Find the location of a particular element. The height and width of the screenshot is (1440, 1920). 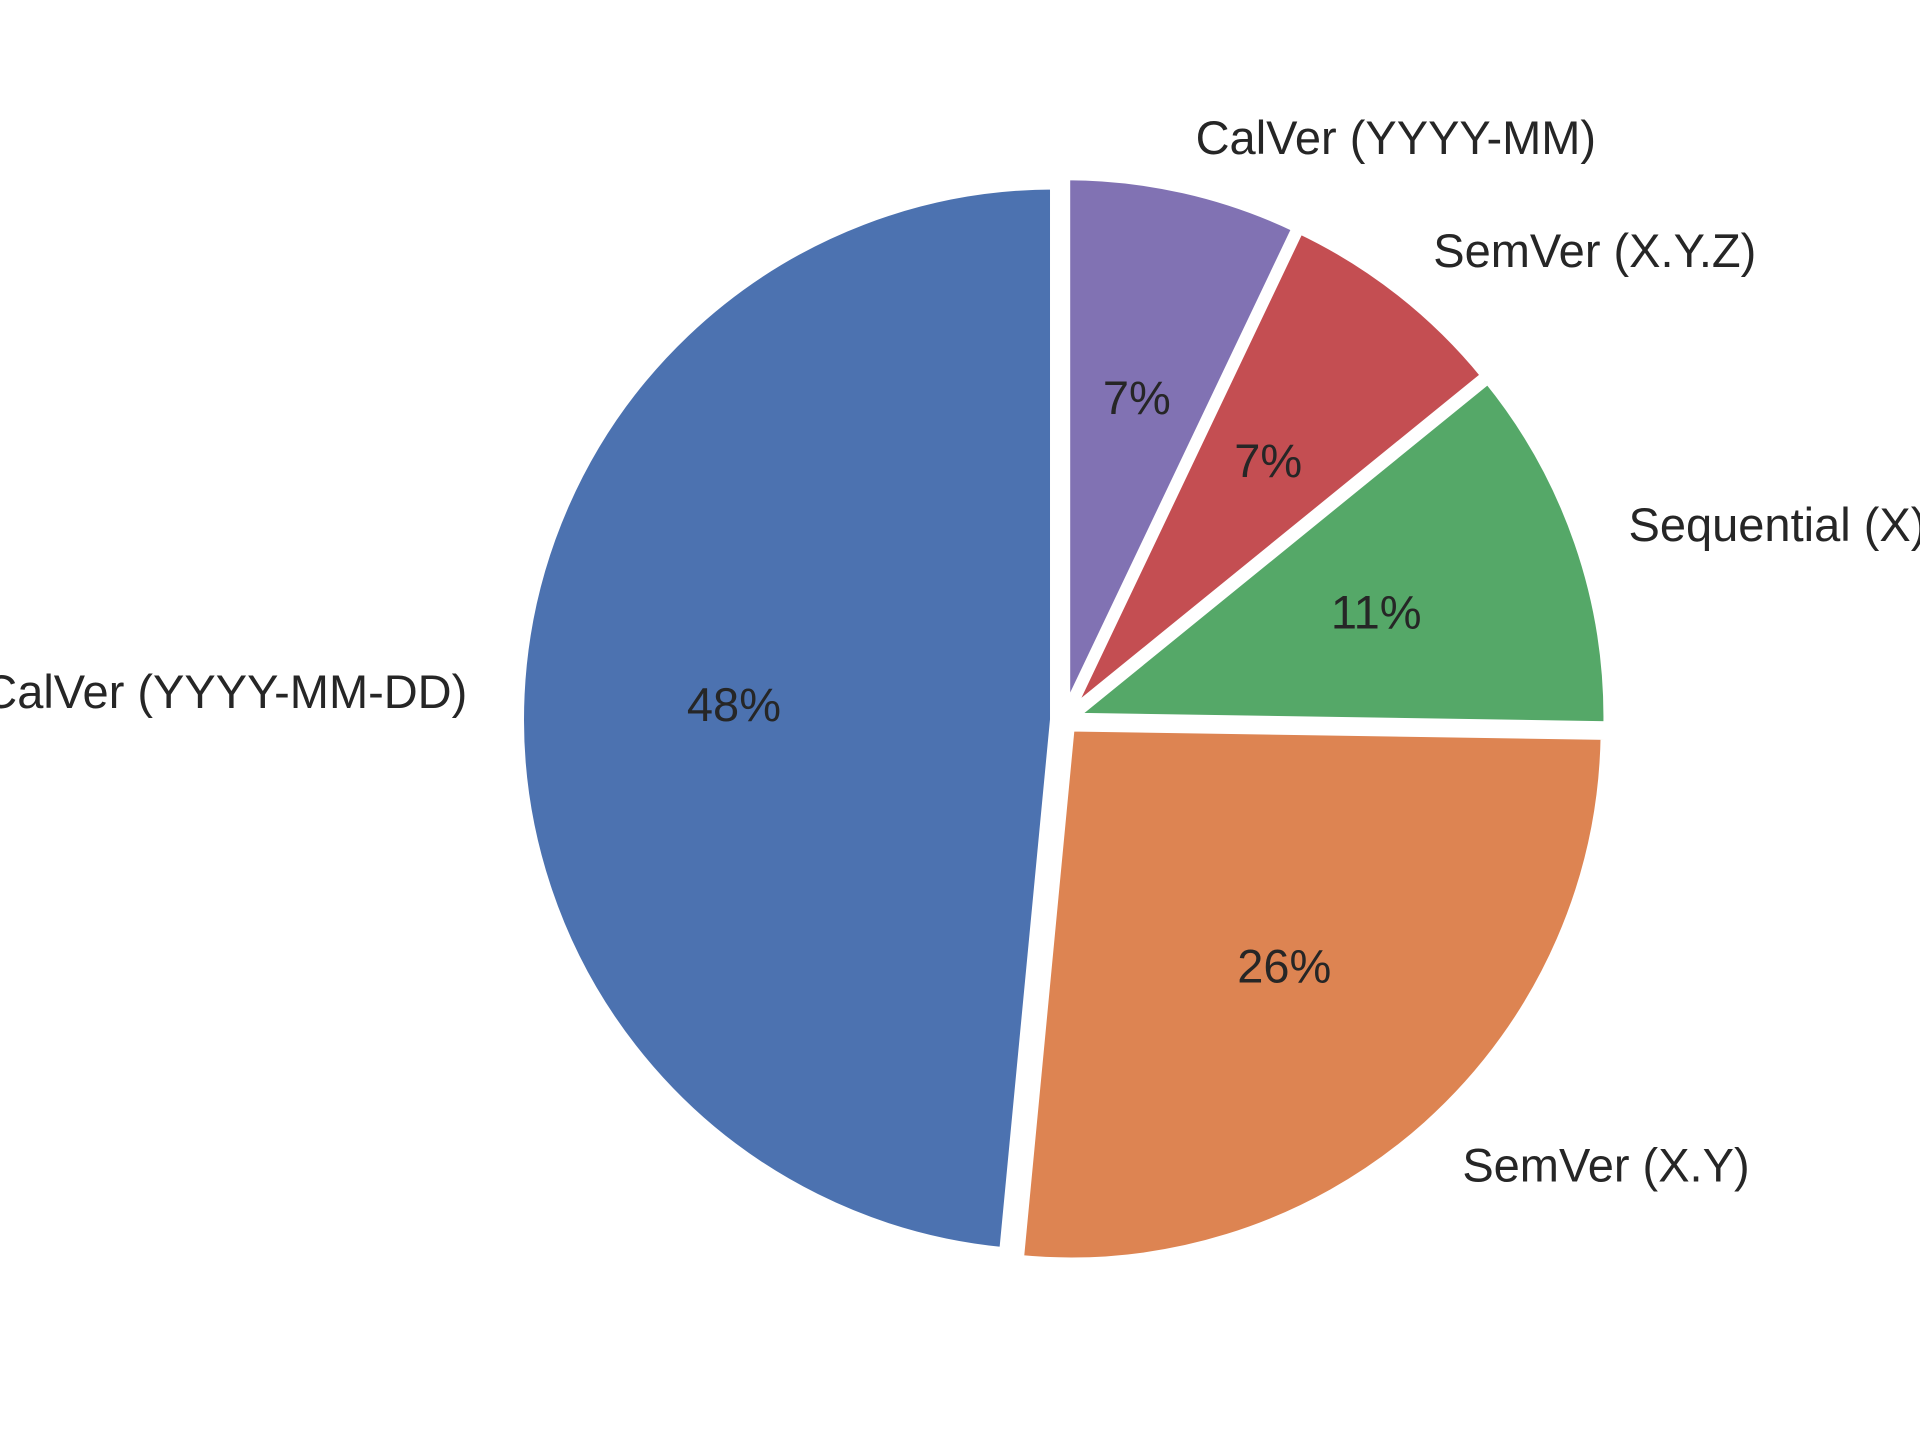

percent-label-calver-yyyy-mm: 7% is located at coordinates (1137, 397).